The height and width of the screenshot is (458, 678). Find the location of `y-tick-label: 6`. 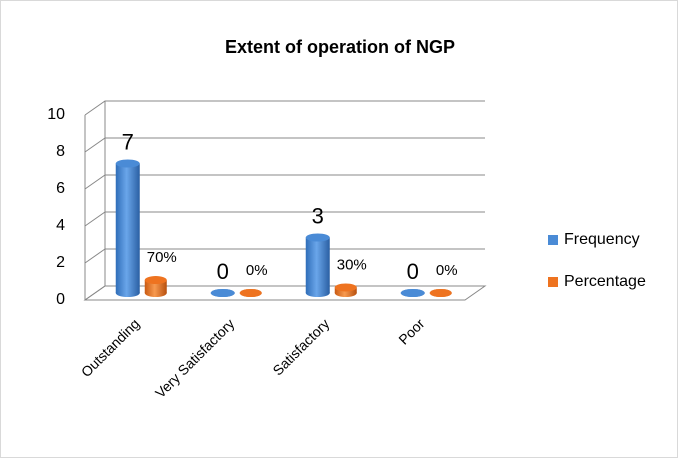

y-tick-label: 6 is located at coordinates (60, 188).